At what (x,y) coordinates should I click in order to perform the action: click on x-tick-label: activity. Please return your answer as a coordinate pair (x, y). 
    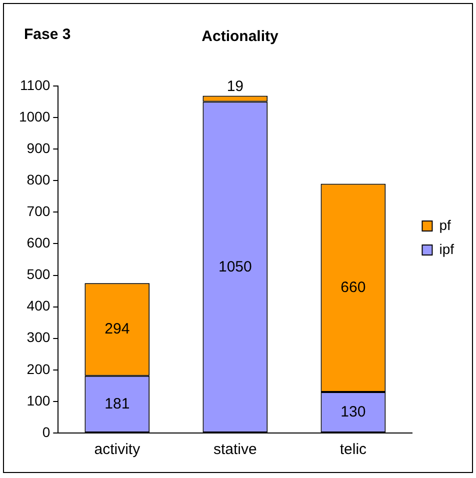
    Looking at the image, I should click on (117, 449).